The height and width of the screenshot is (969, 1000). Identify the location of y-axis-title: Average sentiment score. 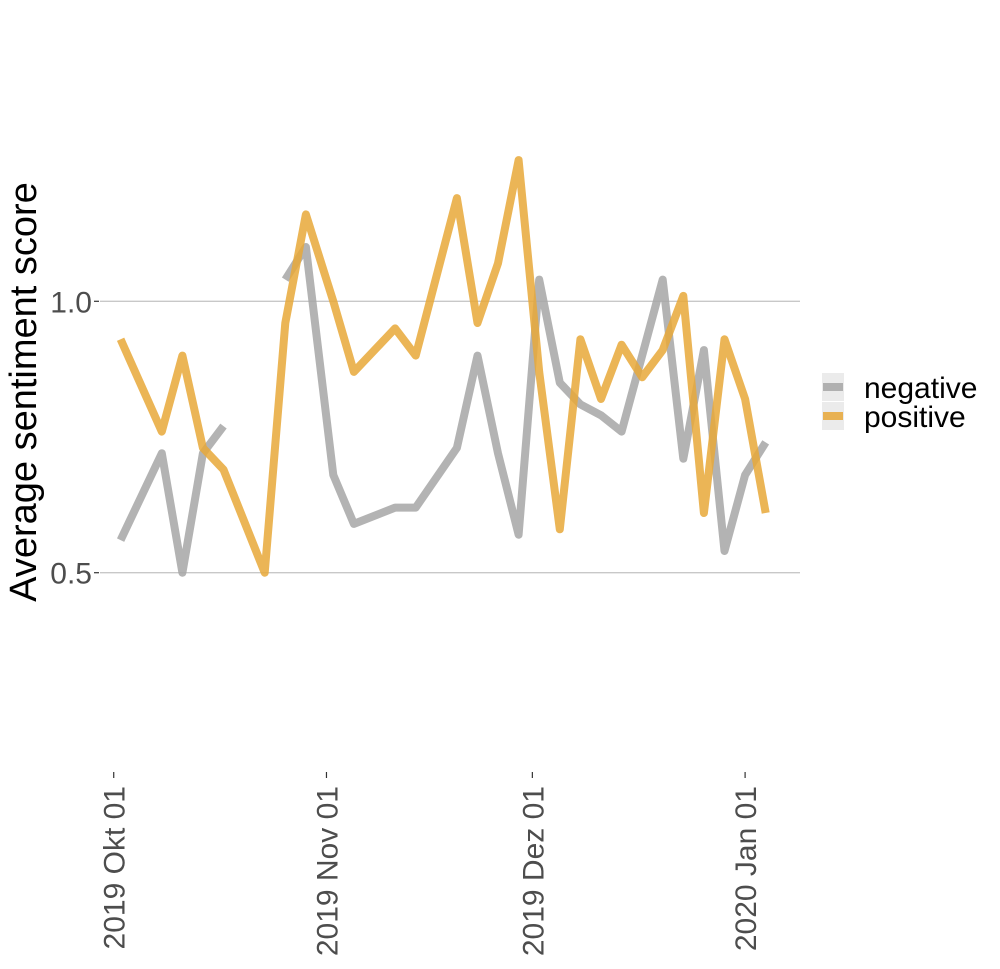
(24, 392).